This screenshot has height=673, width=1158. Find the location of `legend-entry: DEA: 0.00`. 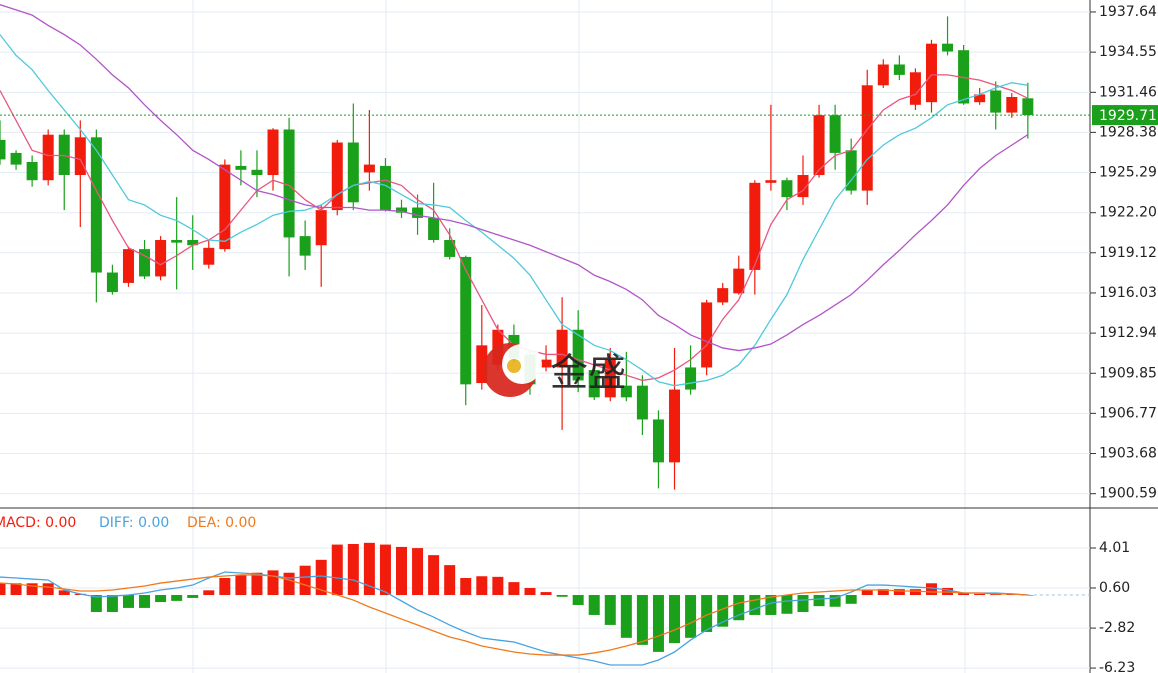

legend-entry: DEA: 0.00 is located at coordinates (221, 523).